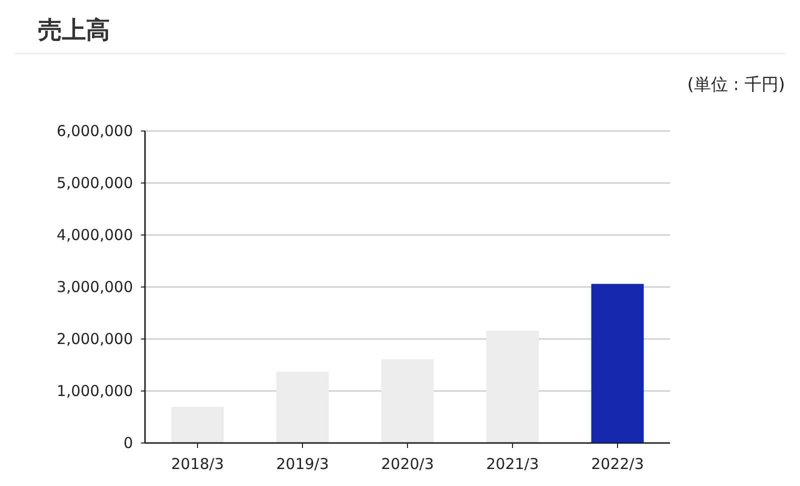 This screenshot has height=486, width=800. I want to click on y-tick-label: 3,000,000, so click(94, 287).